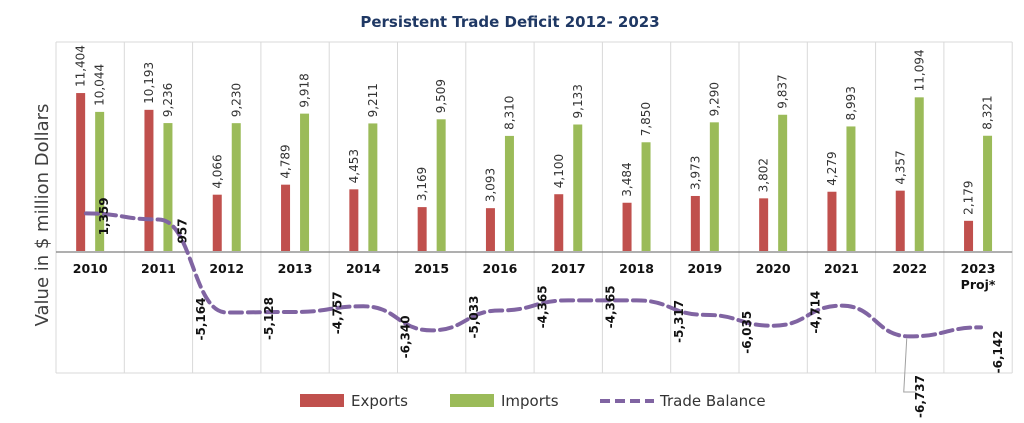 This screenshot has width=1024, height=423. What do you see at coordinates (919, 70) in the screenshot?
I see `imports-value-label: 11,094` at bounding box center [919, 70].